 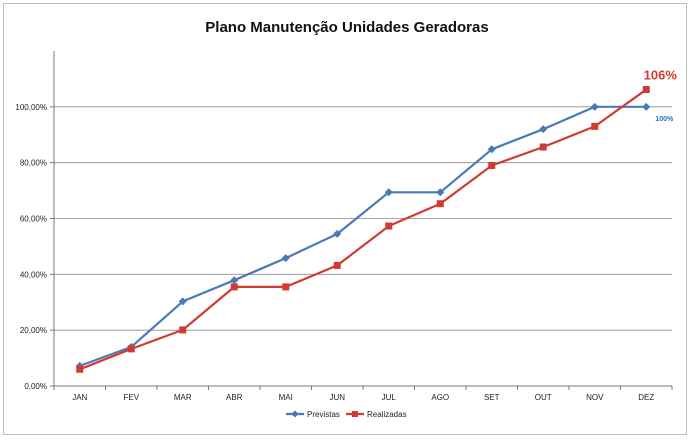 What do you see at coordinates (346, 414) in the screenshot?
I see `legend: Previstas Realizadas` at bounding box center [346, 414].